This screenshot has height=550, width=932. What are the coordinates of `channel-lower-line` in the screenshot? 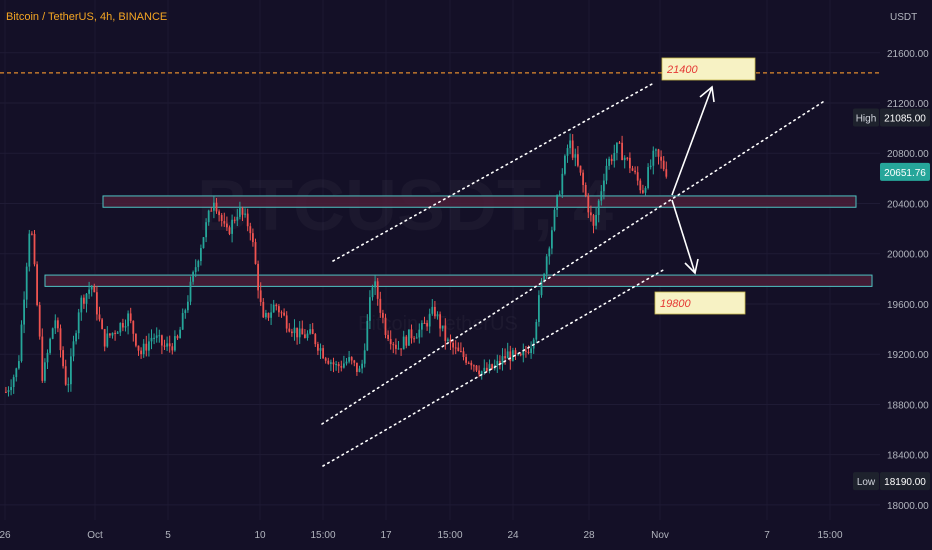 It's located at (494, 367).